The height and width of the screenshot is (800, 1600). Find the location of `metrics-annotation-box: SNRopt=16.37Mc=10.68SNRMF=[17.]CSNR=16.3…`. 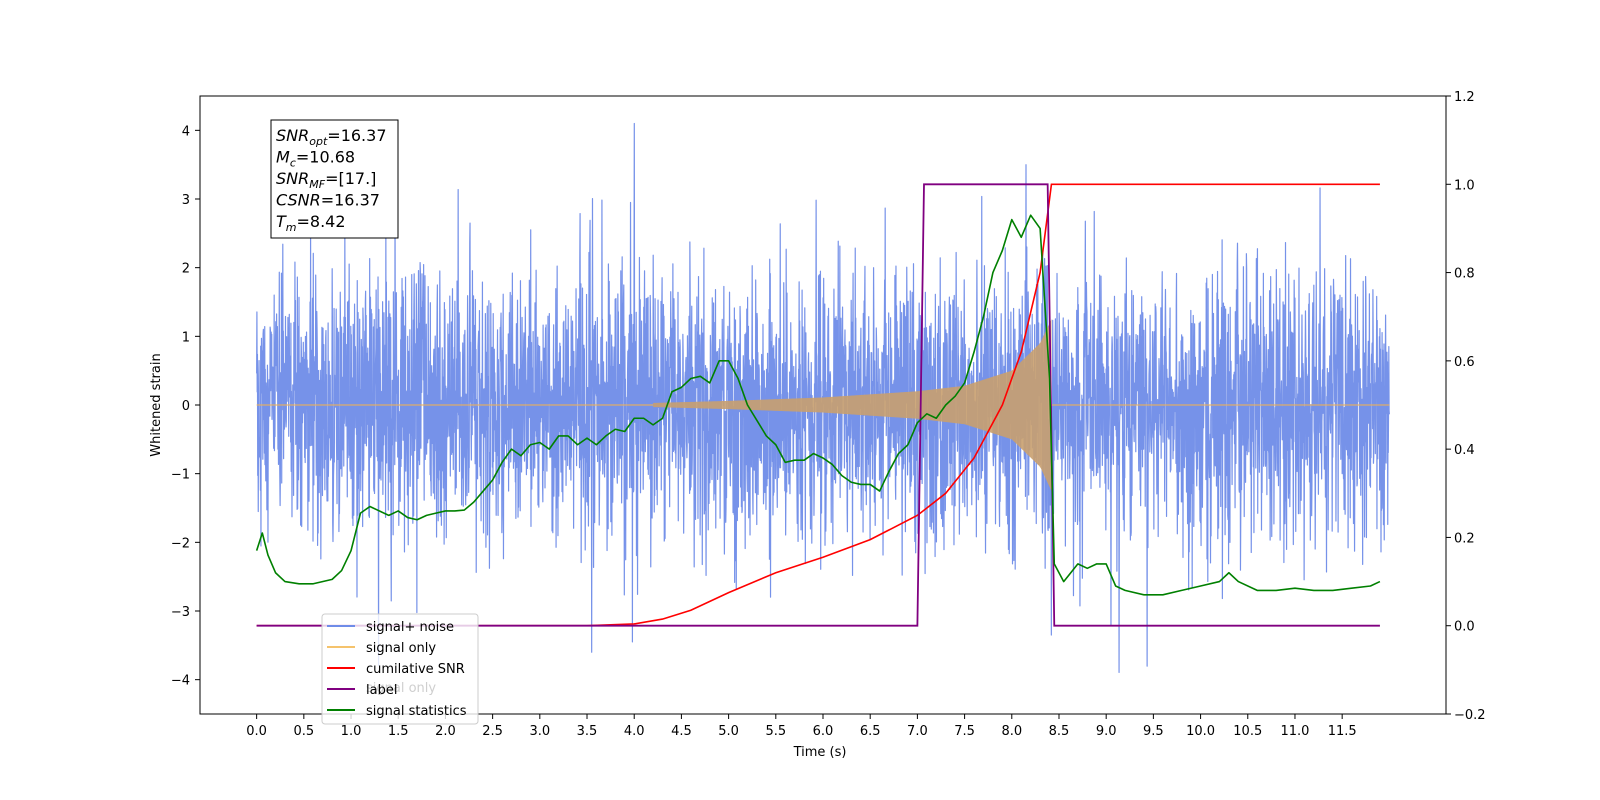

metrics-annotation-box: SNRopt=16.37Mc=10.68SNRMF=[17.]CSNR=16.3… is located at coordinates (334, 179).